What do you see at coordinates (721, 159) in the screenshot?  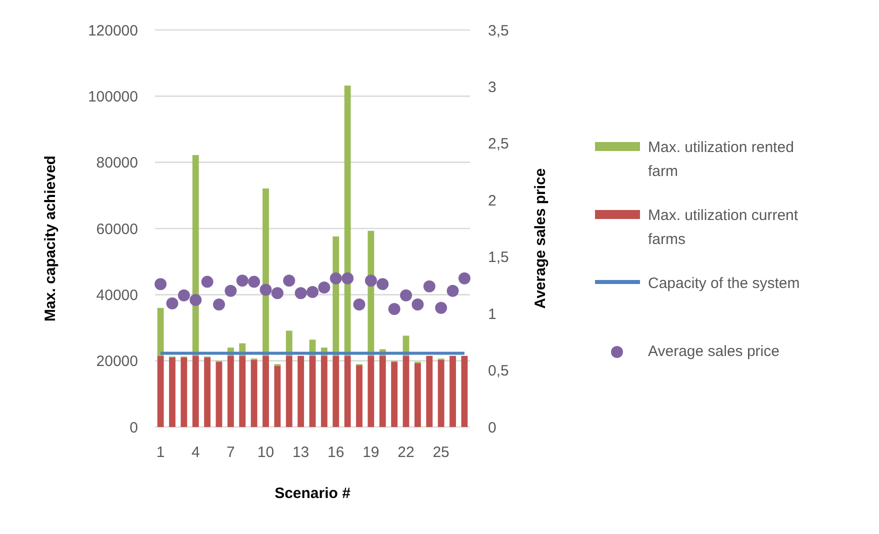 I see `legend-label: Max. utilization rented farm` at bounding box center [721, 159].